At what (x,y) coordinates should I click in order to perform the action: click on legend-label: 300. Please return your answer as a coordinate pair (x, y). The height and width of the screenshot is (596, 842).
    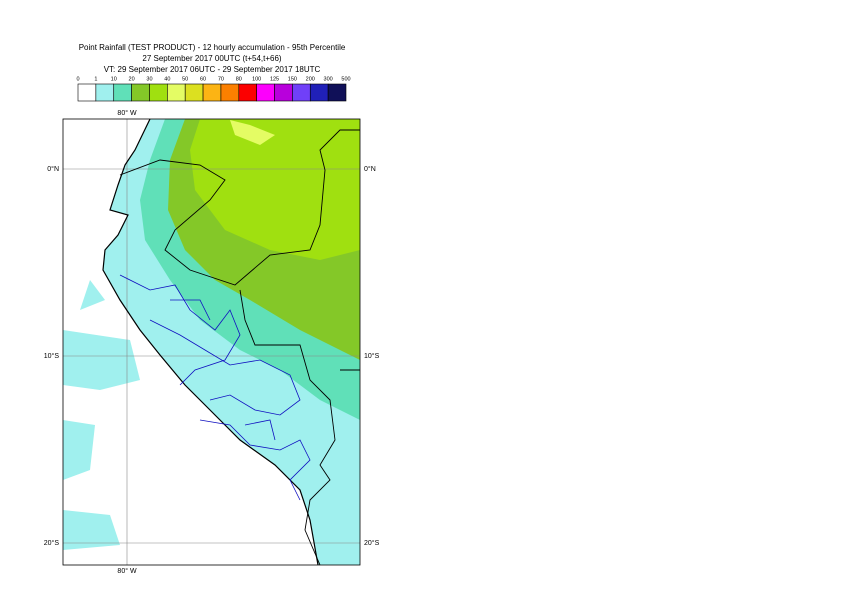
    Looking at the image, I should click on (328, 79).